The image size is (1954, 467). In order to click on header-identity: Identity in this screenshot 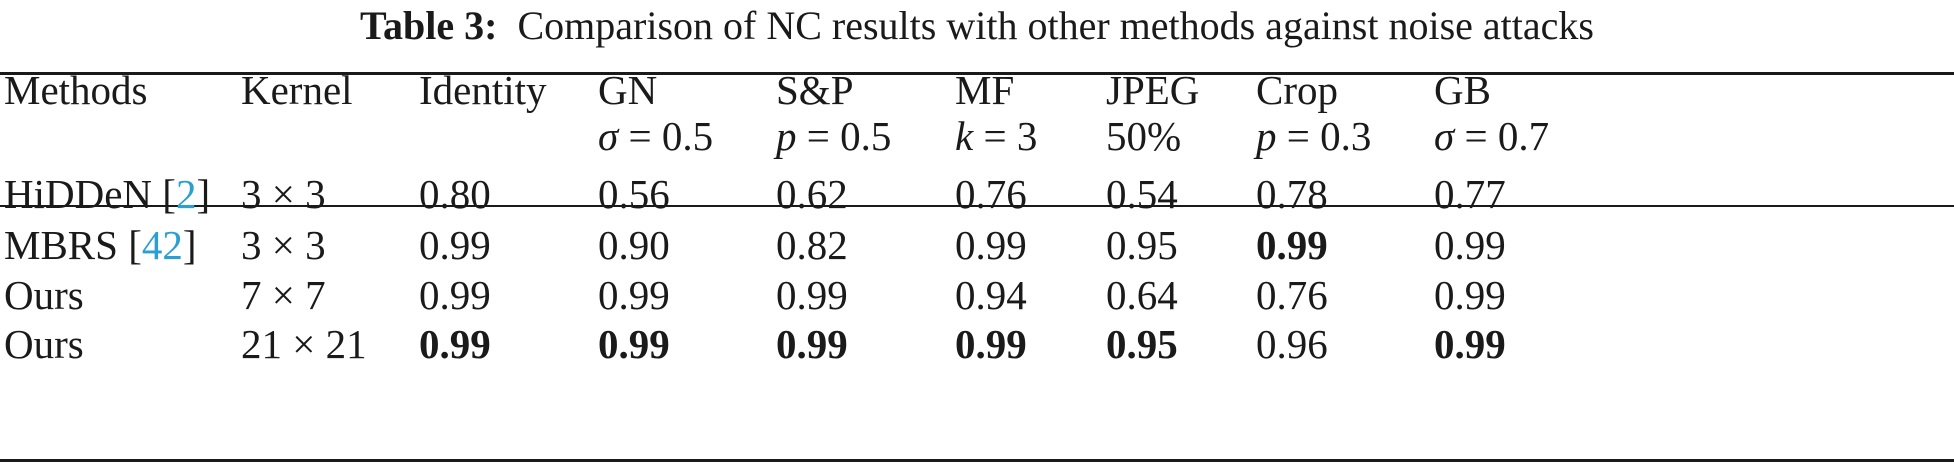, I will do `click(483, 90)`.